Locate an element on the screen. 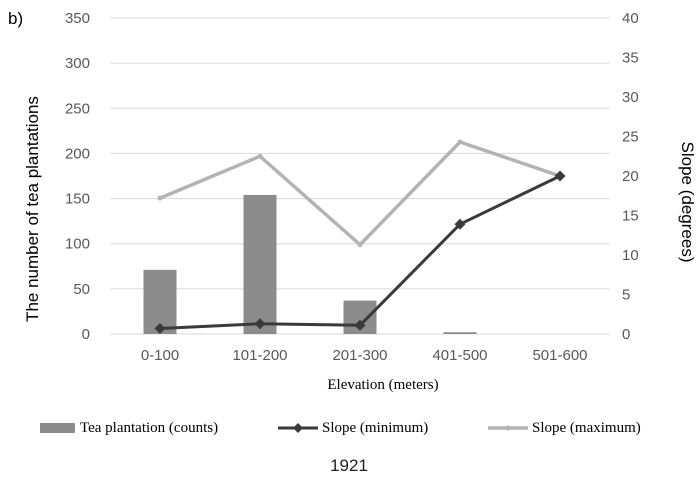 Image resolution: width=699 pixels, height=482 pixels. legend-label: Slope (maximum) is located at coordinates (586, 428).